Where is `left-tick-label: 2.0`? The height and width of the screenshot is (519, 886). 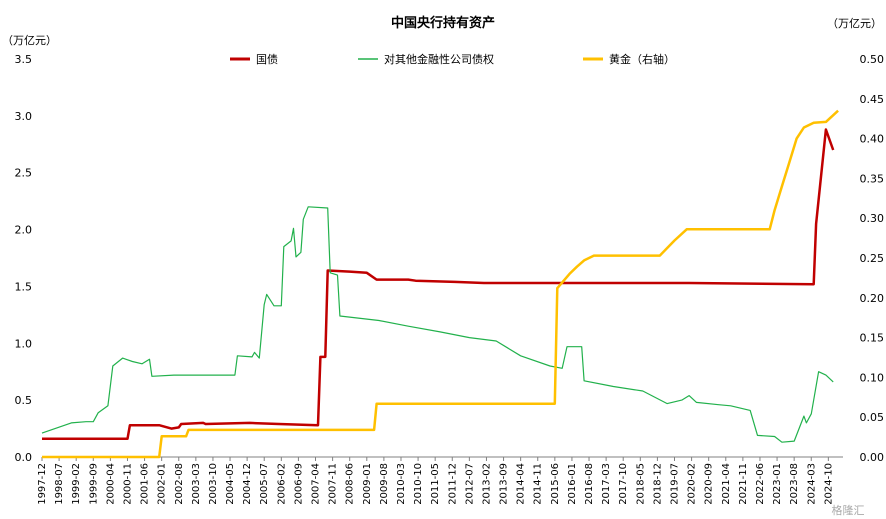
left-tick-label: 2.0 is located at coordinates (24, 230).